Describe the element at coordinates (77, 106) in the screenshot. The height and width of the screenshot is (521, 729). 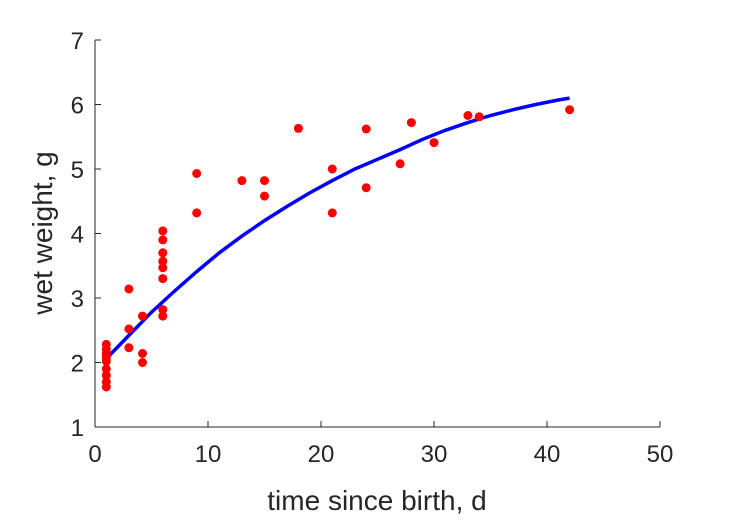
I see `y-tick-label: 6` at that location.